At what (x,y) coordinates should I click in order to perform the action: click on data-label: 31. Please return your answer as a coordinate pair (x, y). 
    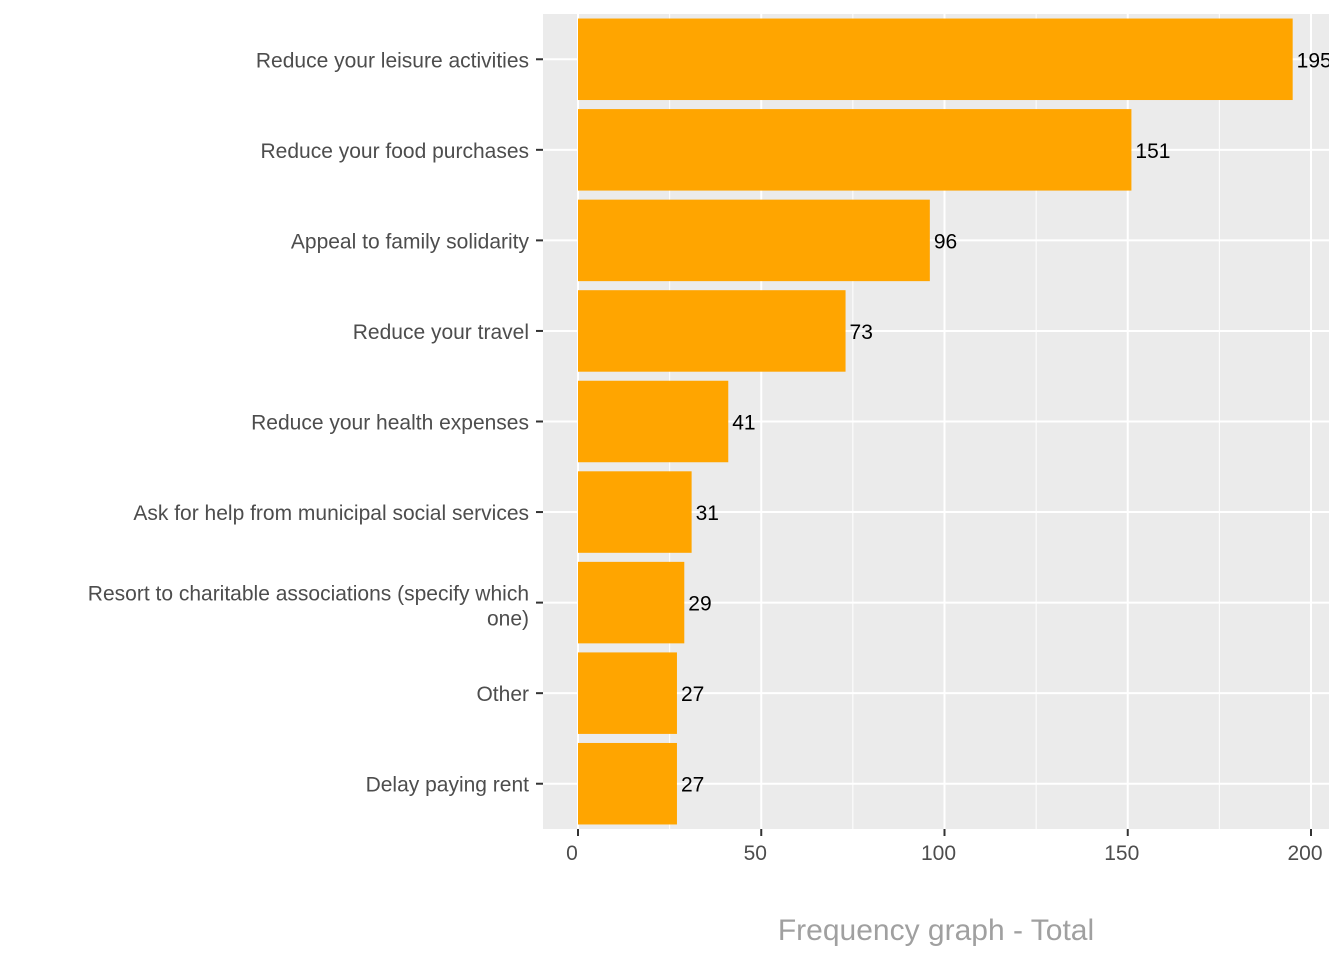
    Looking at the image, I should click on (707, 513).